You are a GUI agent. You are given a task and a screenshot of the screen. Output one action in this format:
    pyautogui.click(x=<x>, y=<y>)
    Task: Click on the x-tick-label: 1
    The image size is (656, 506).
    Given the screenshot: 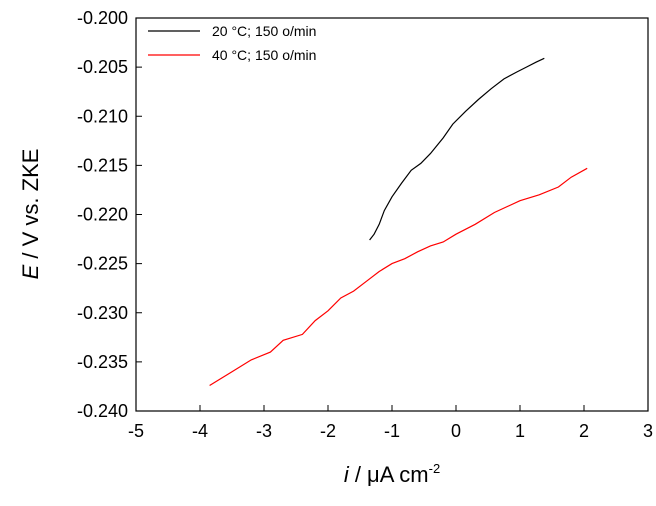 What is the action you would take?
    pyautogui.click(x=520, y=431)
    